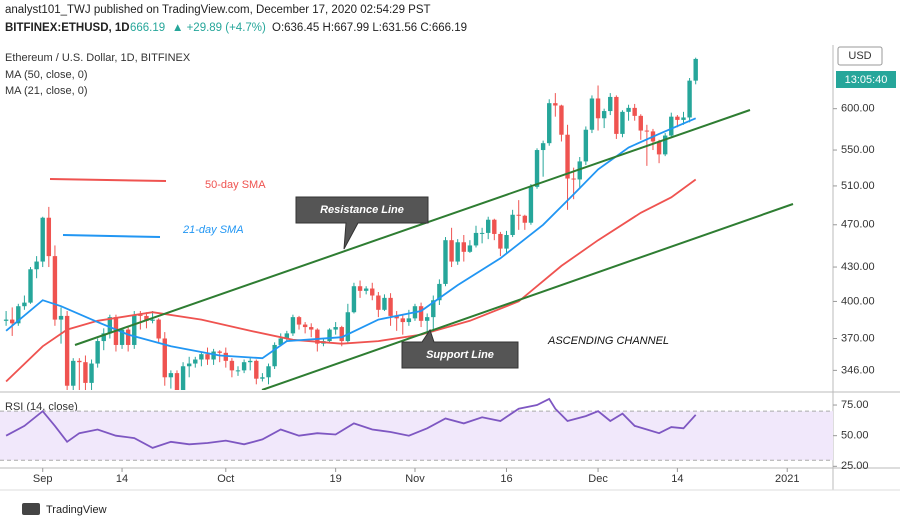  I want to click on x-tick-label: 16, so click(506, 479).